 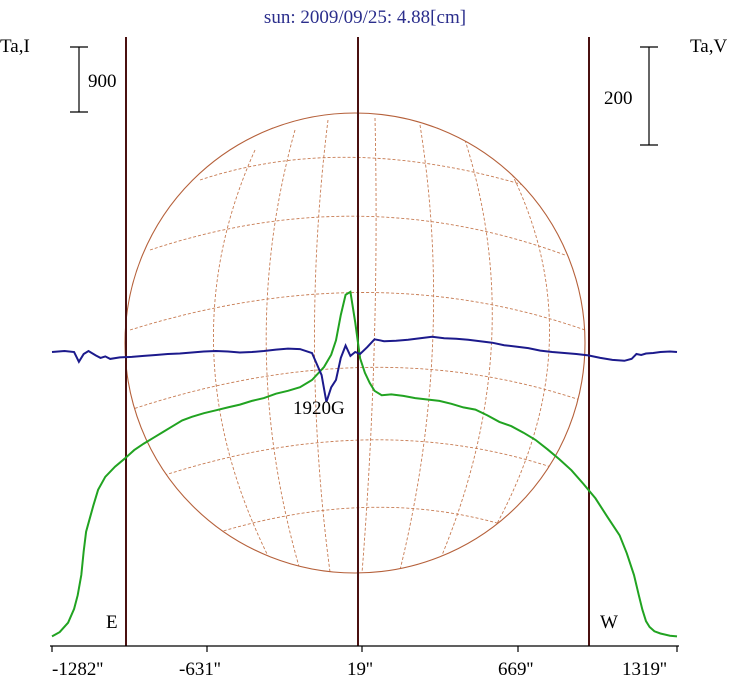 I want to click on left-scale-bar-label: 900, so click(x=102, y=81).